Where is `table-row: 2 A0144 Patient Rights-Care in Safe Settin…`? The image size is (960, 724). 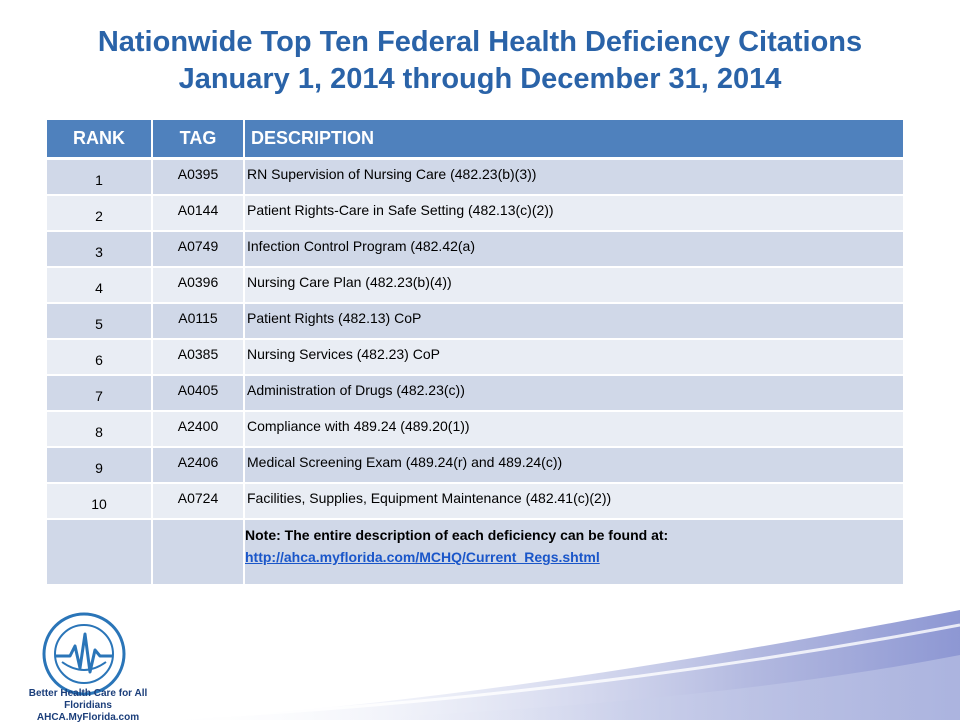
table-row: 2 A0144 Patient Rights-Care in Safe Settin… is located at coordinates (475, 213).